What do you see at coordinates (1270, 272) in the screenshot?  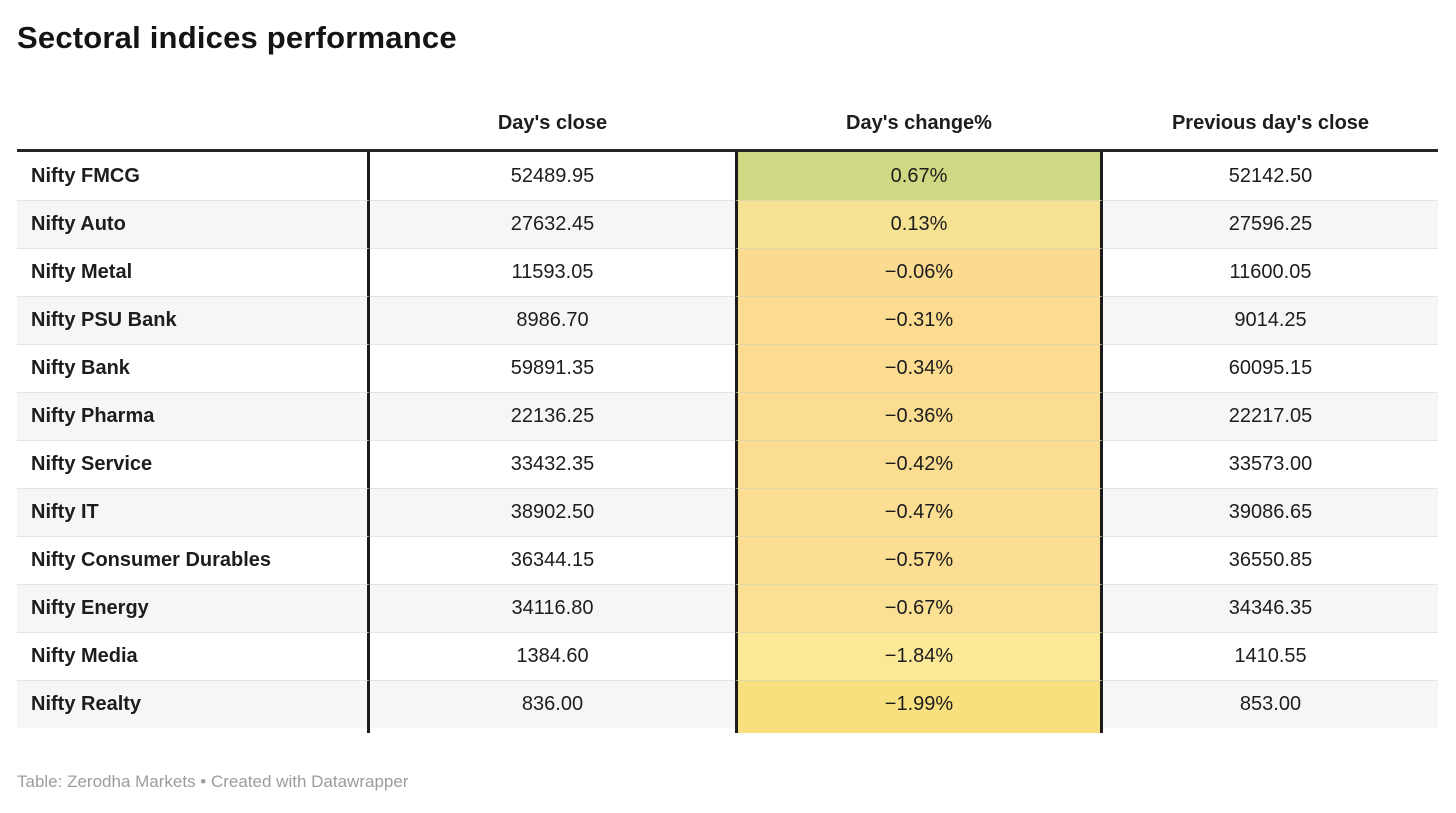 I see `prev-close-value: 11600.05` at bounding box center [1270, 272].